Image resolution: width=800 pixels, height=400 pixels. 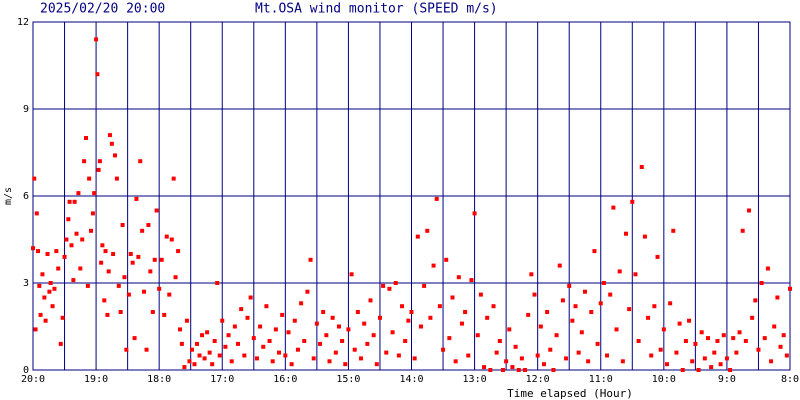 I want to click on x-tick-label: 17:0, so click(x=222, y=379).